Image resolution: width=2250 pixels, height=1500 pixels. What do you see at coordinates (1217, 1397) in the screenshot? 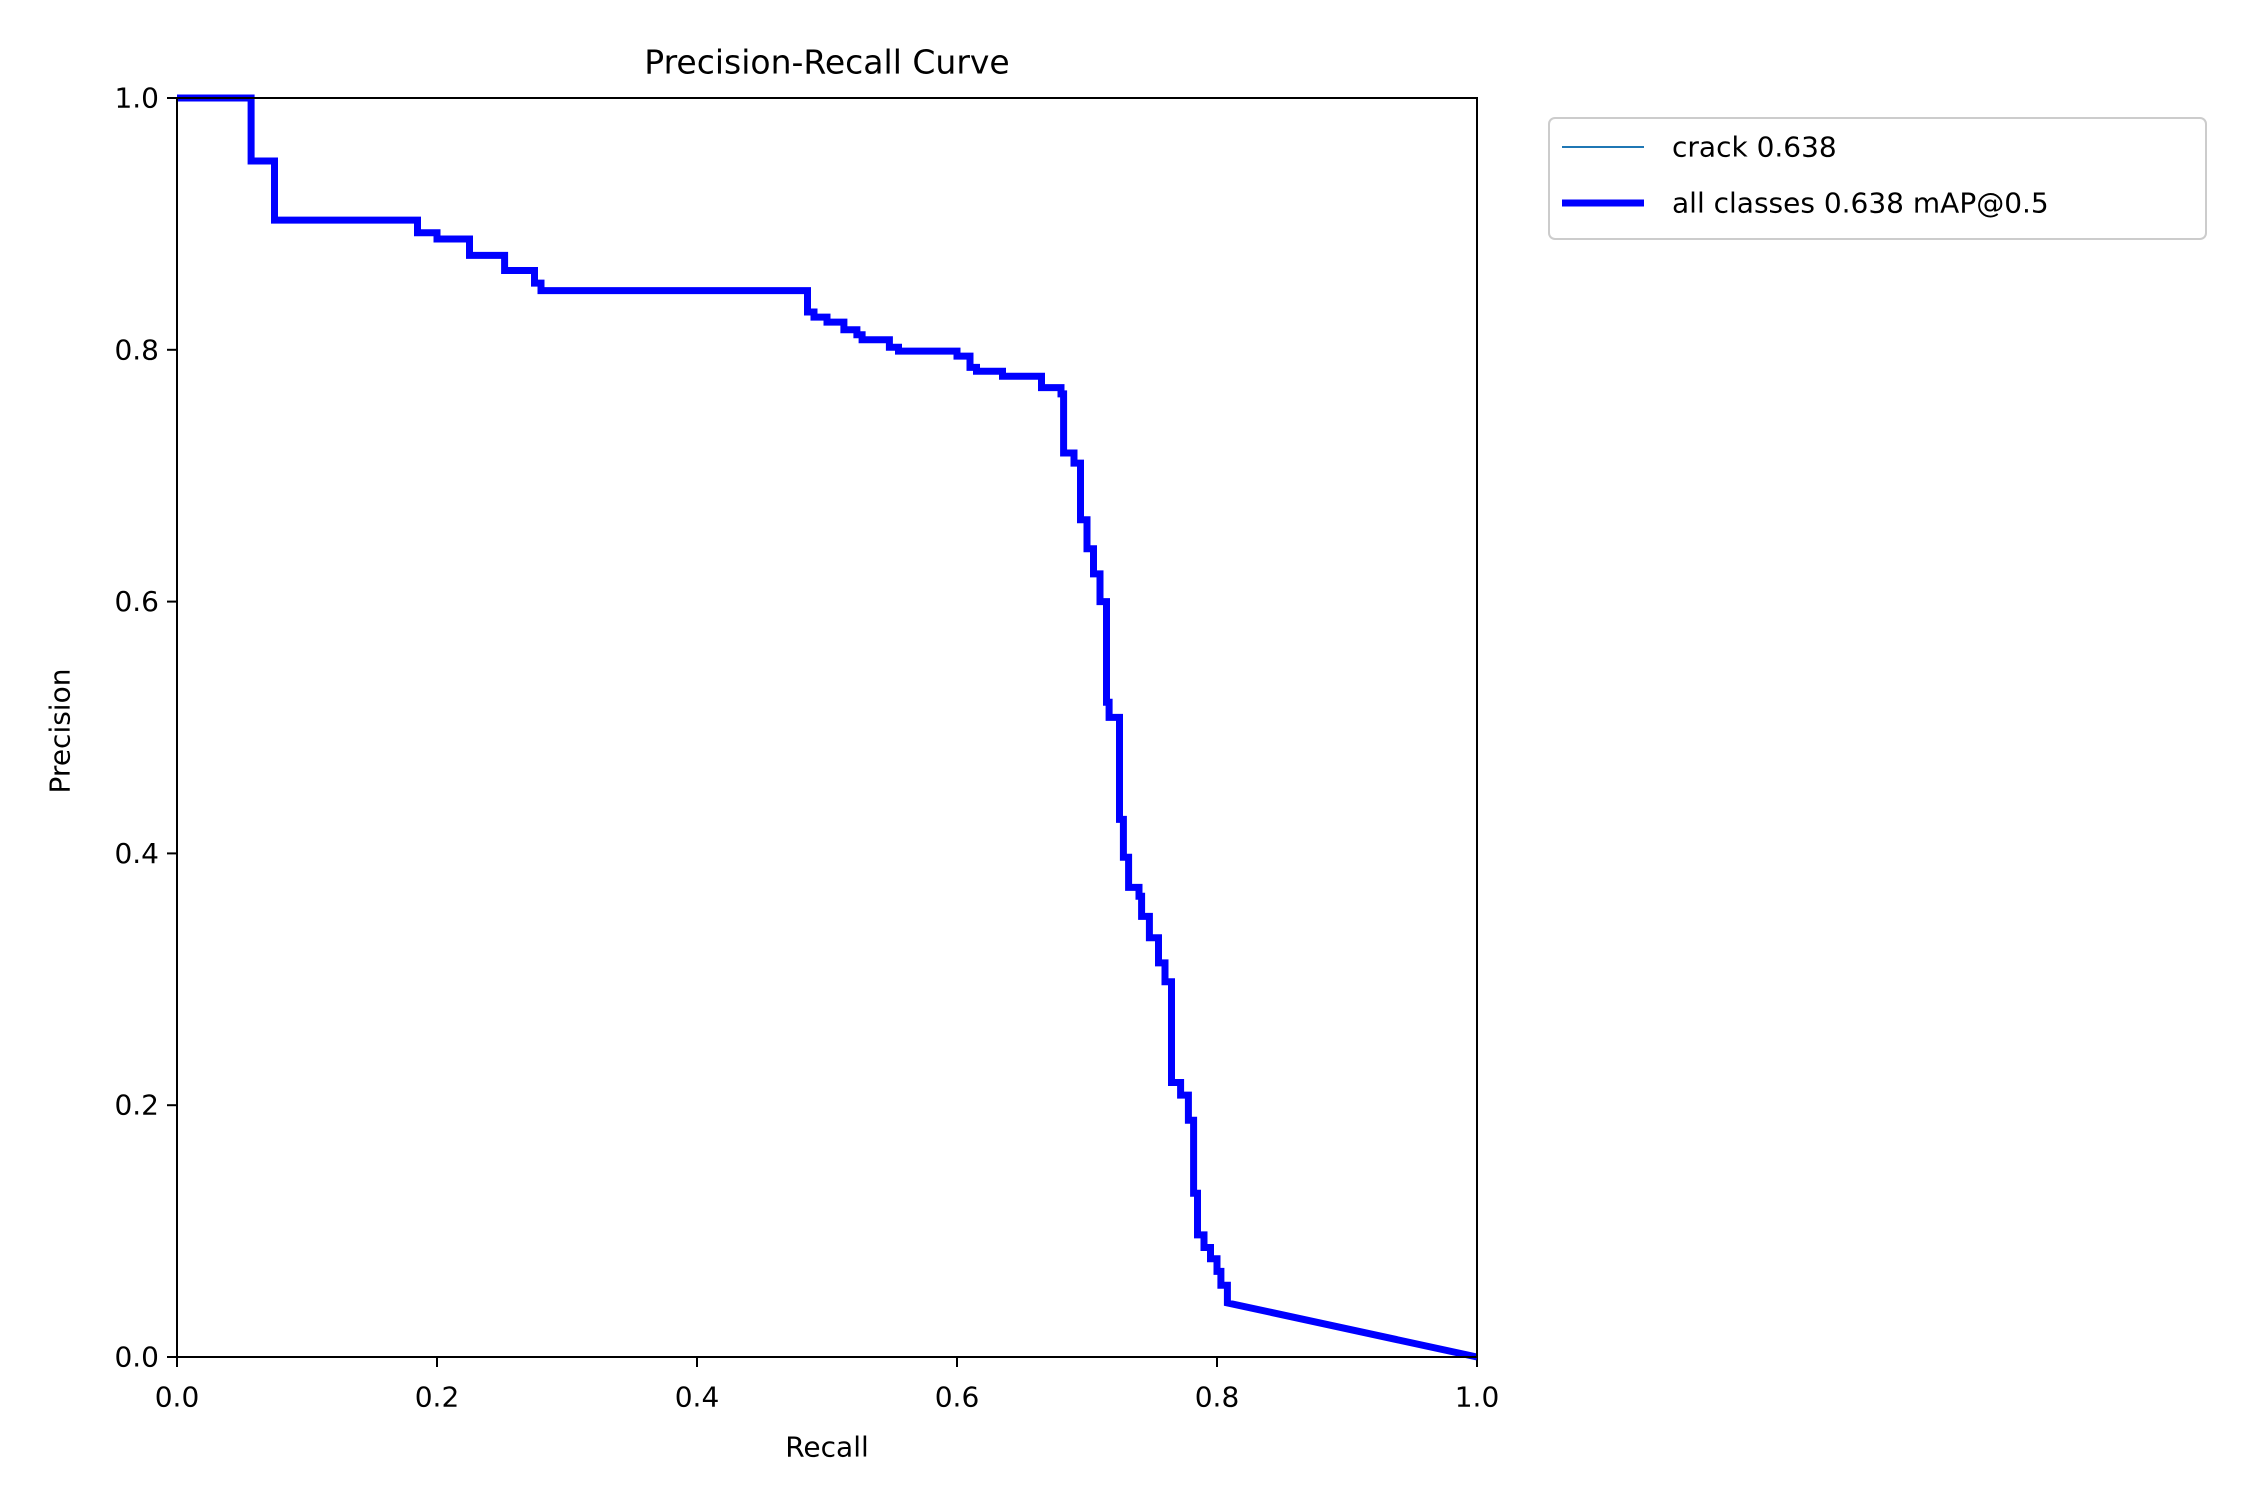
I see `x-tick-label: 0.8` at bounding box center [1217, 1397].